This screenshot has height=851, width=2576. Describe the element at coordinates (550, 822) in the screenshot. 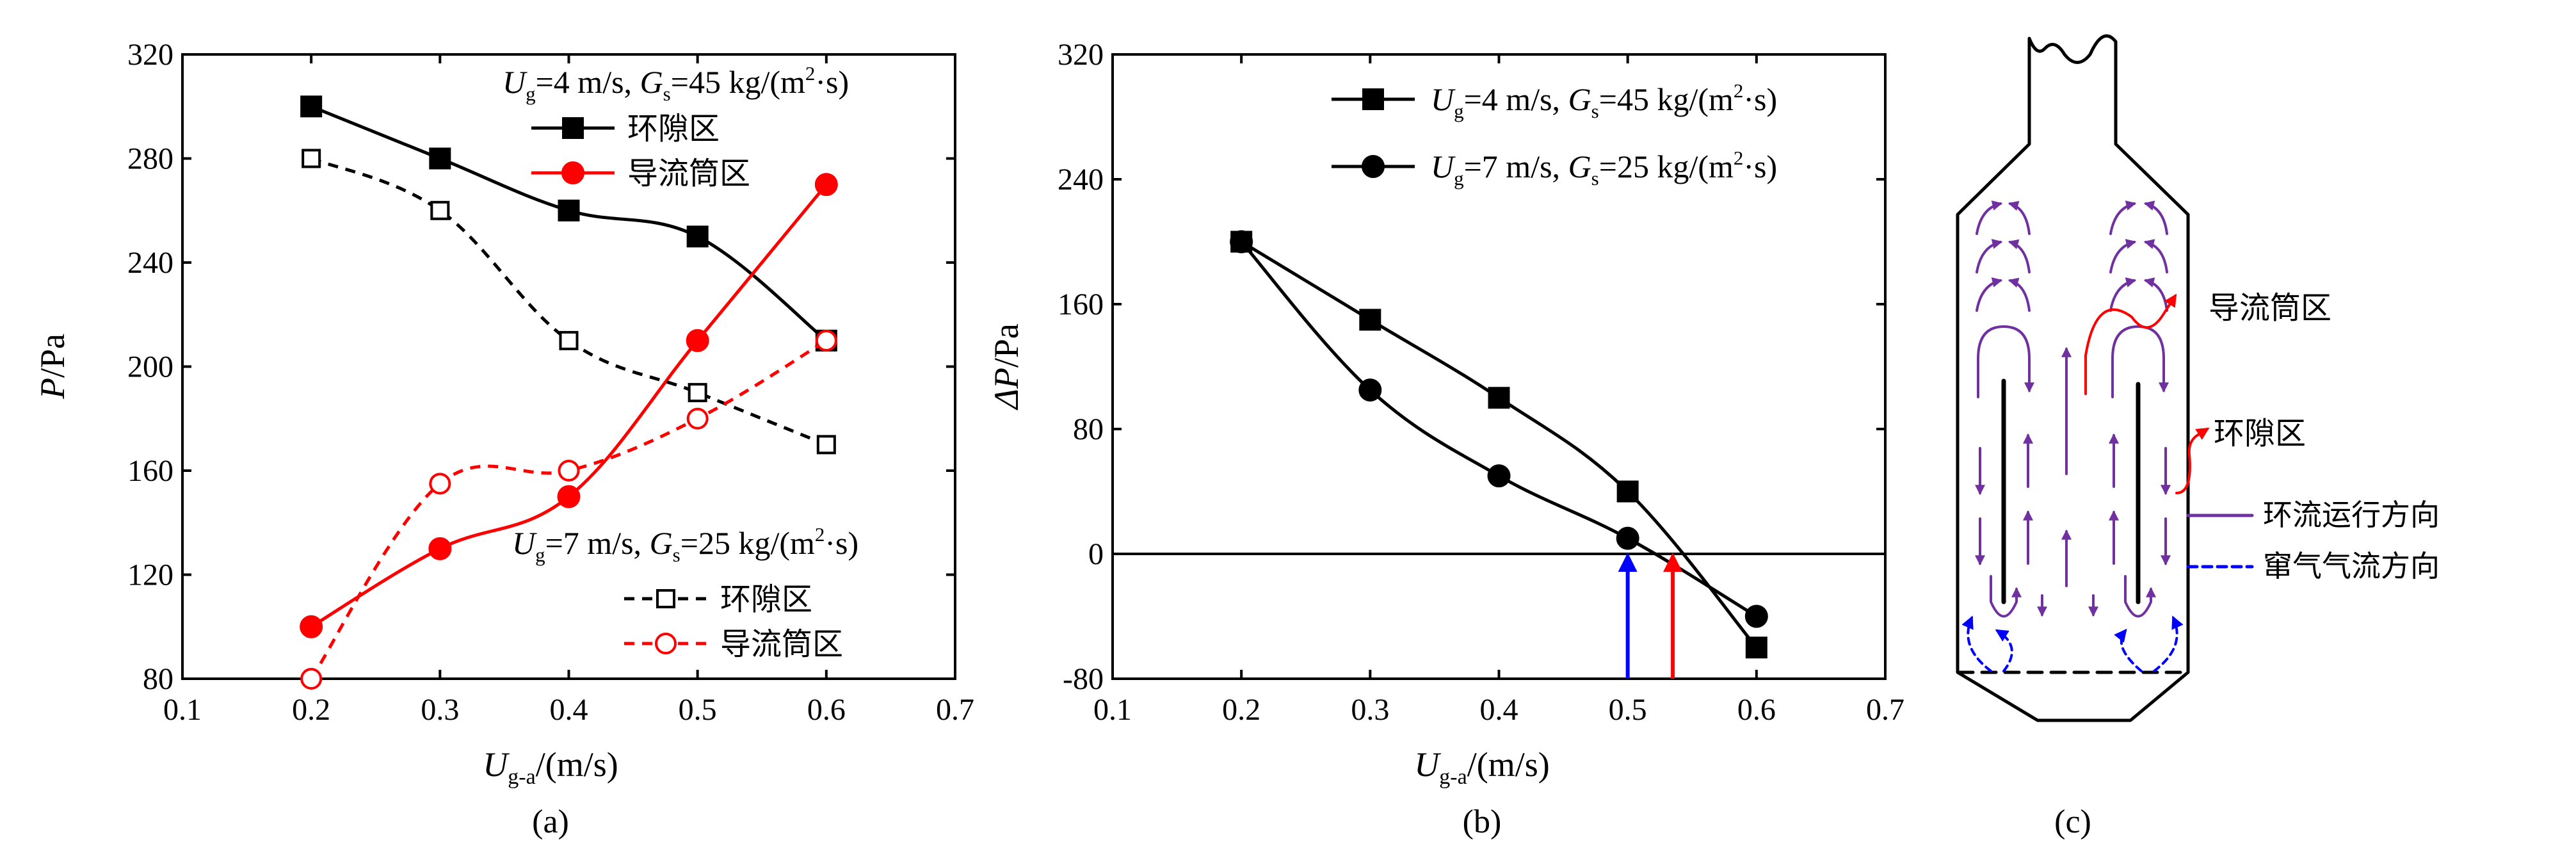

I see `panel-a-label: (a)` at that location.